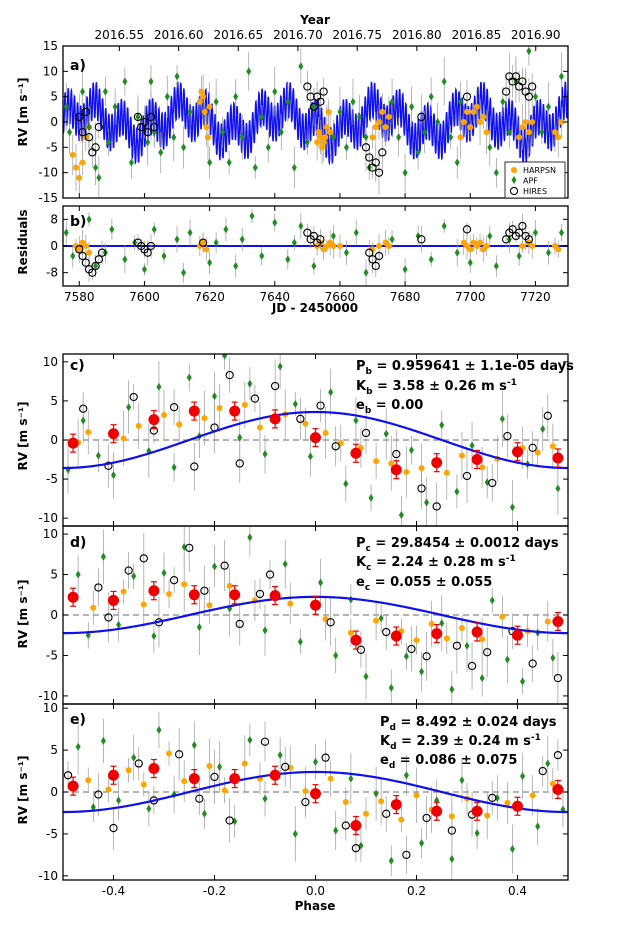 The height and width of the screenshot is (947, 631). I want to click on top-tick-label: 2016.90, so click(536, 35).